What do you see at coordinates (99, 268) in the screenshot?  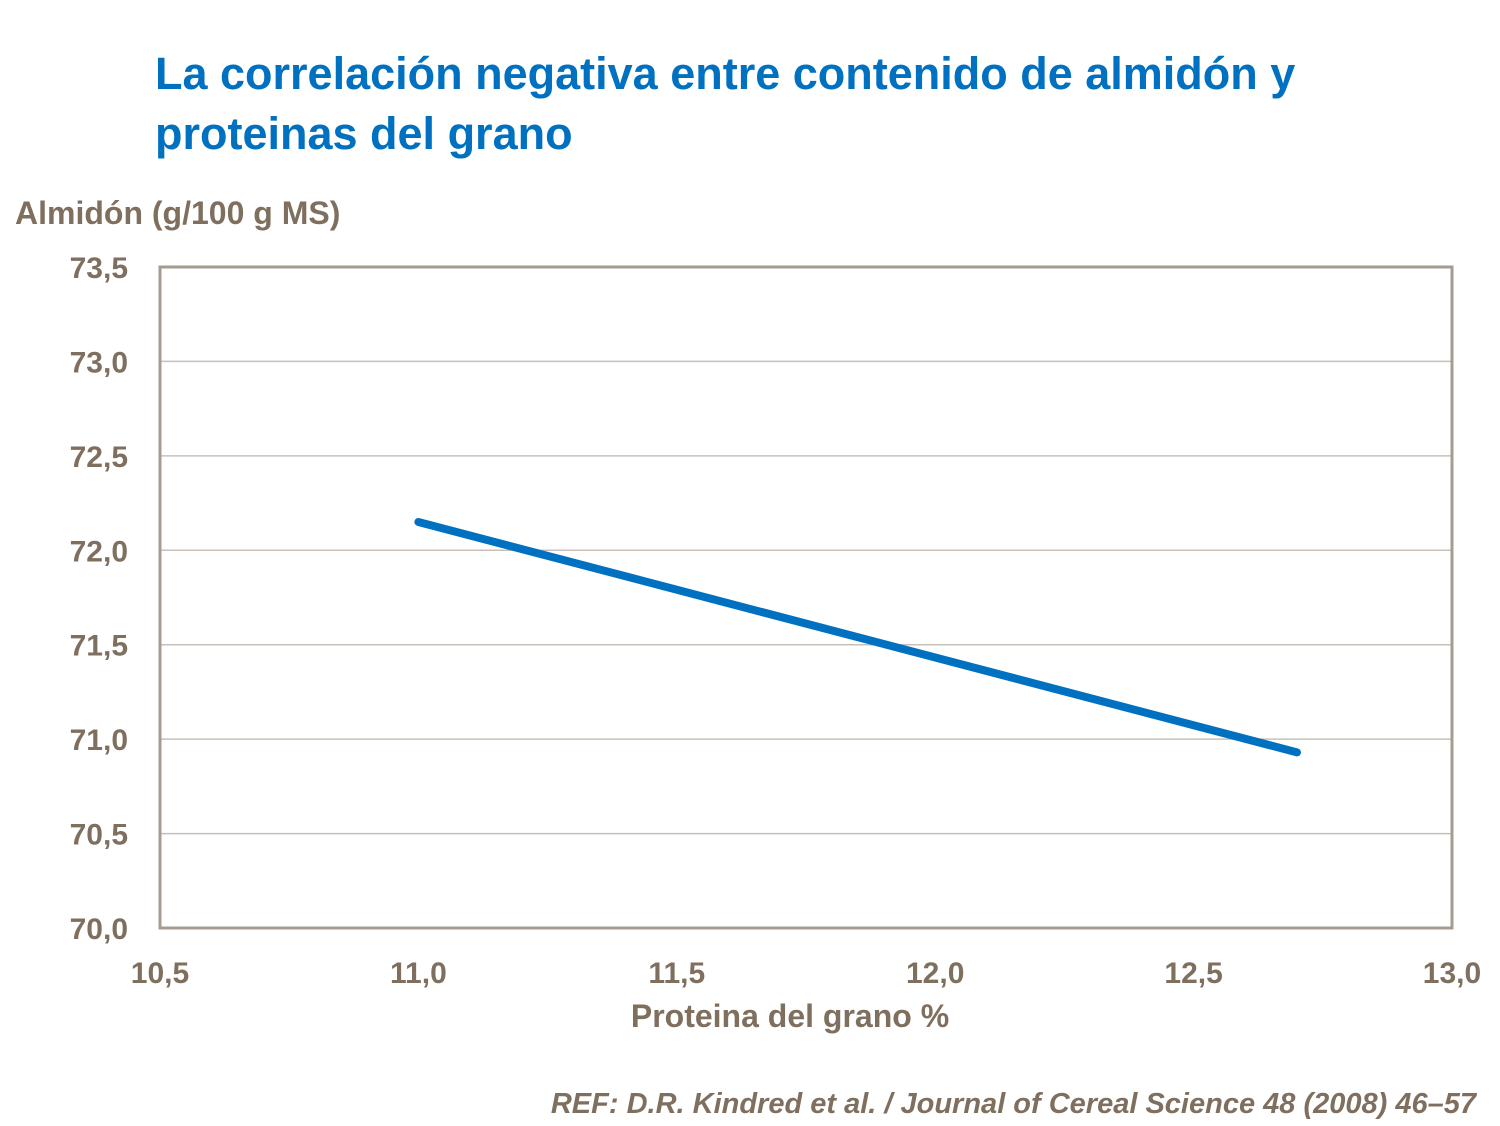 I see `y-tick-label: 73,5` at bounding box center [99, 268].